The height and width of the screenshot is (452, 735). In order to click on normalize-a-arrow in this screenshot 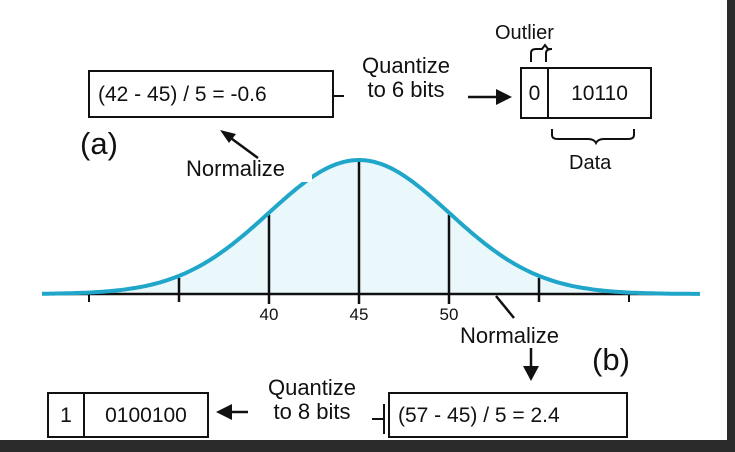, I will do `click(239, 145)`.